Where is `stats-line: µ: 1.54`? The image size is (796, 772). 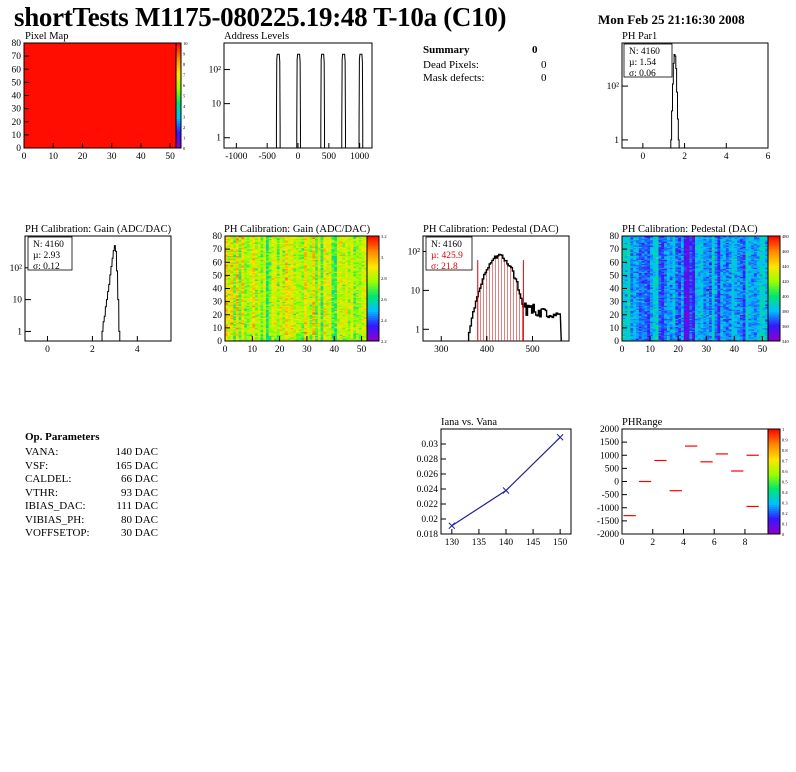 stats-line: µ: 1.54 is located at coordinates (642, 63).